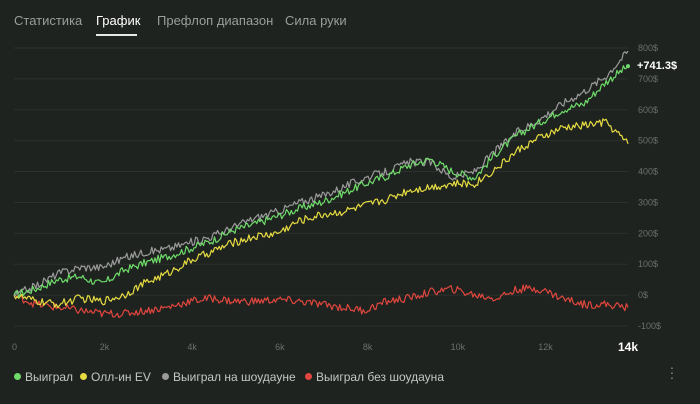 The height and width of the screenshot is (404, 700). Describe the element at coordinates (215, 20) in the screenshot. I see `tab-preflop-range: Префлоп диапазон` at that location.